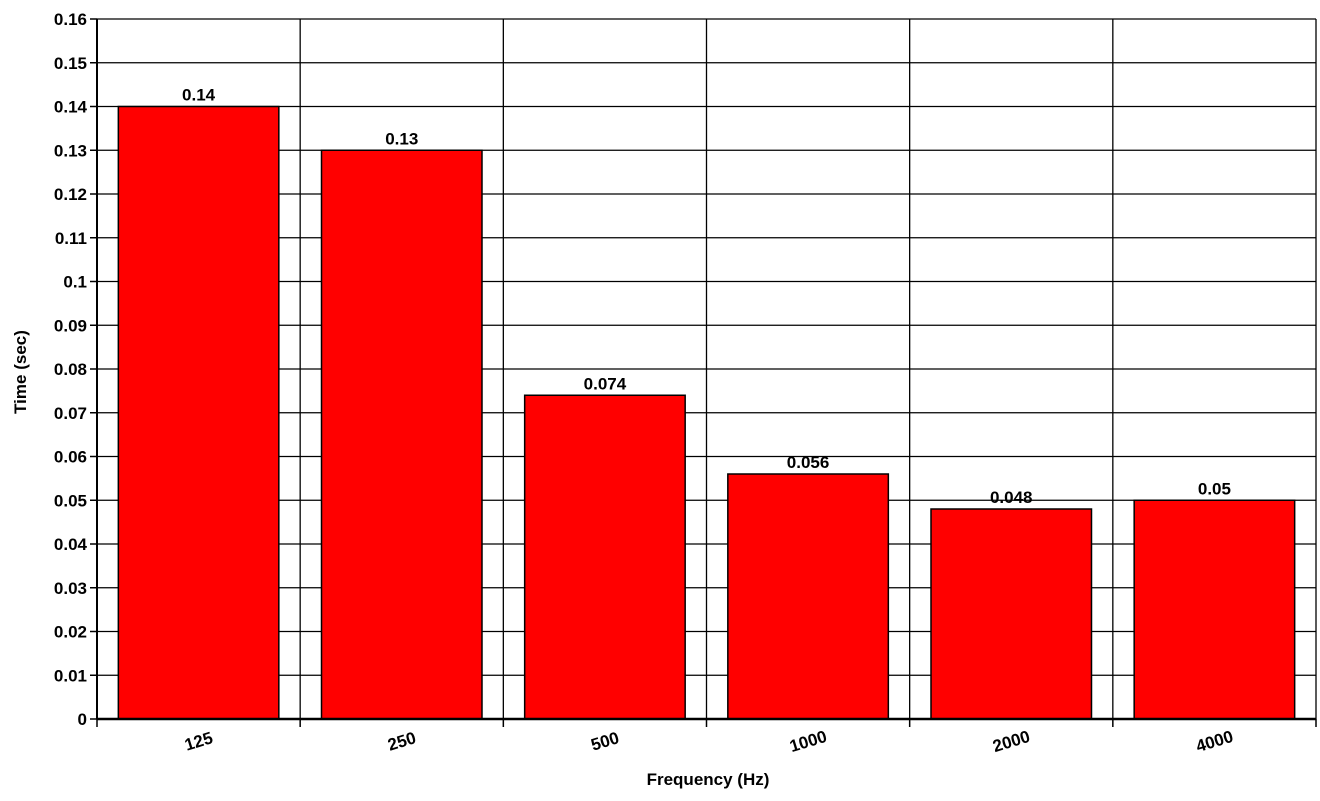 The image size is (1320, 801). What do you see at coordinates (605, 741) in the screenshot?
I see `x-tick-label: 500` at bounding box center [605, 741].